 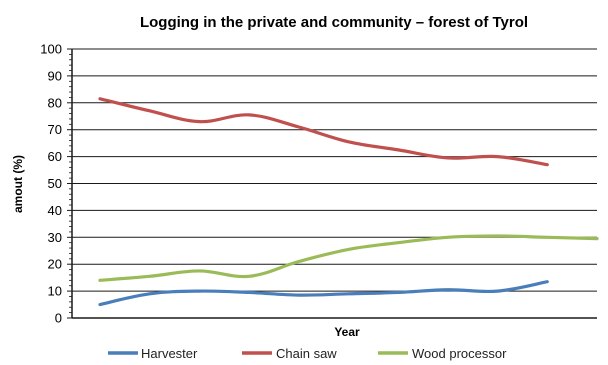 What do you see at coordinates (51, 49) in the screenshot?
I see `y-tick-label: 100` at bounding box center [51, 49].